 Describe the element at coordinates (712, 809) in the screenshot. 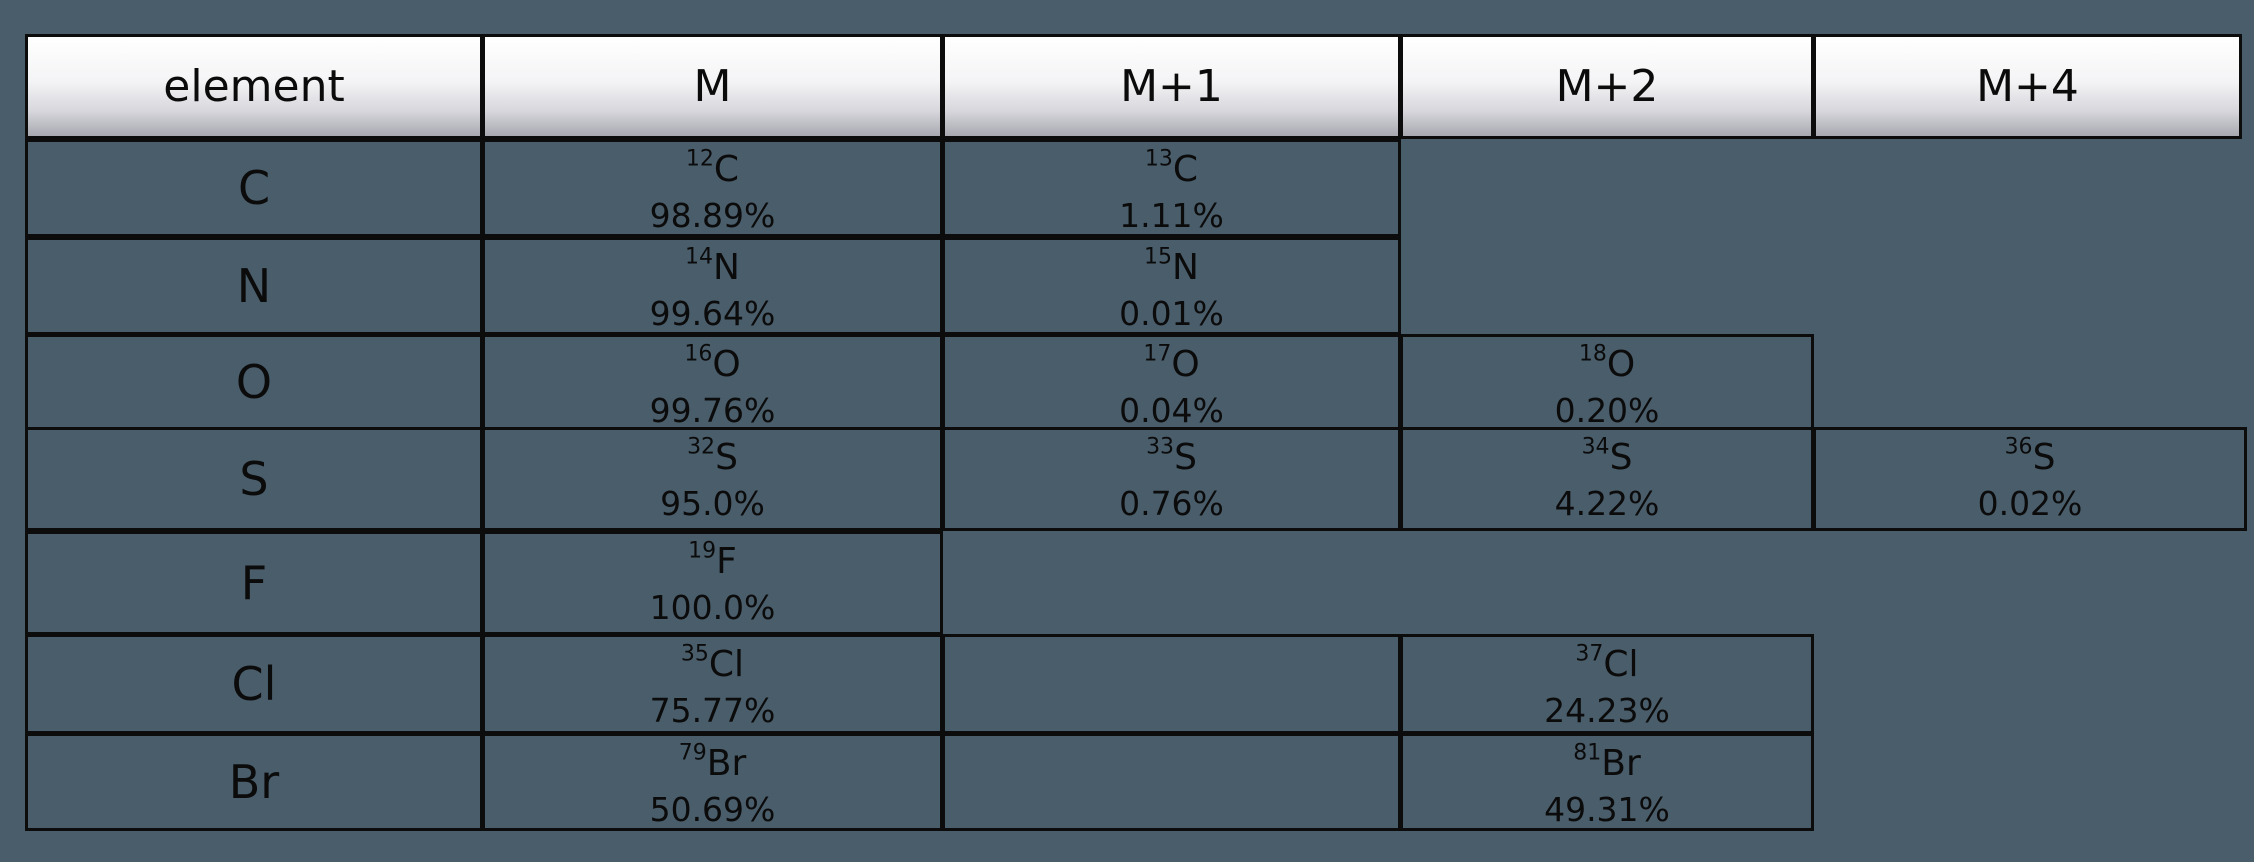

I see `isotope-abundance: 50.69%` at that location.